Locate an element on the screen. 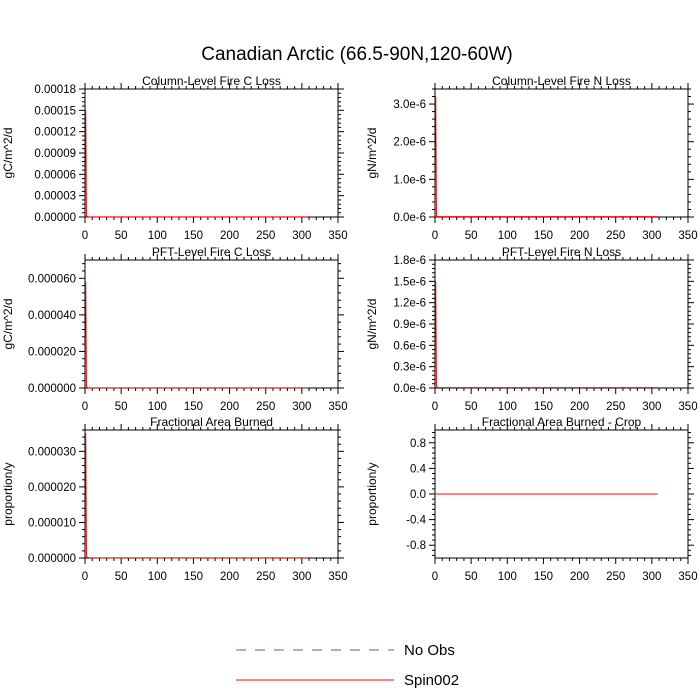  y-tick-label: 0.000020 is located at coordinates (52, 352).